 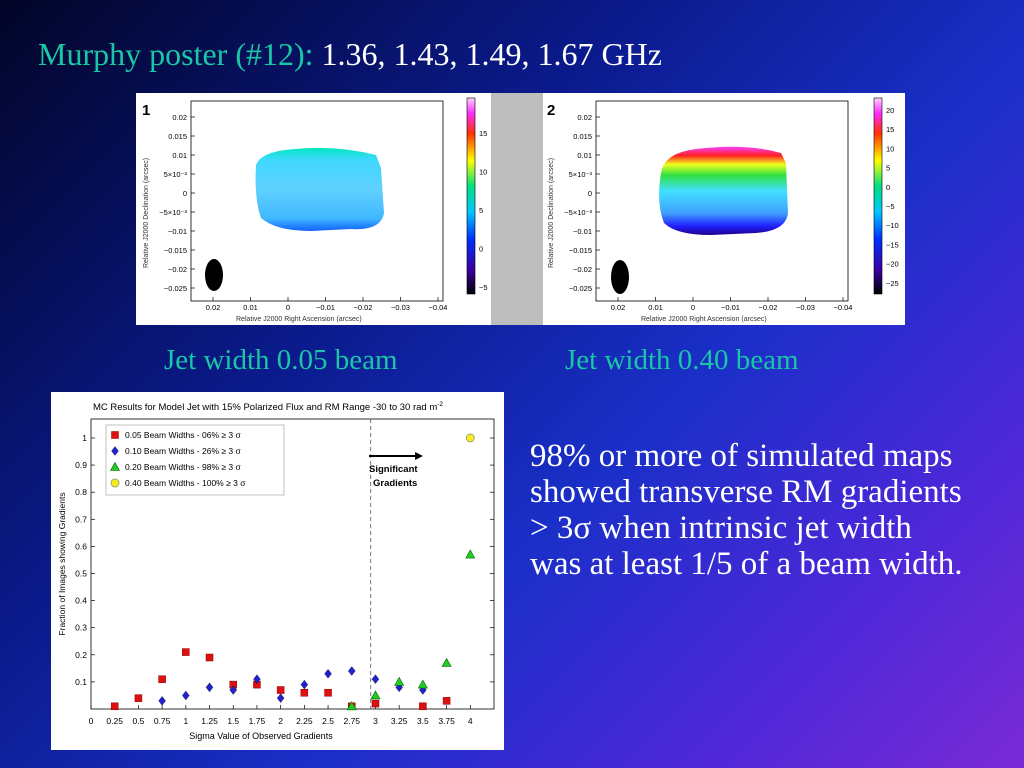 What do you see at coordinates (892, 244) in the screenshot?
I see `colorbar-tick-label: −15` at bounding box center [892, 244].